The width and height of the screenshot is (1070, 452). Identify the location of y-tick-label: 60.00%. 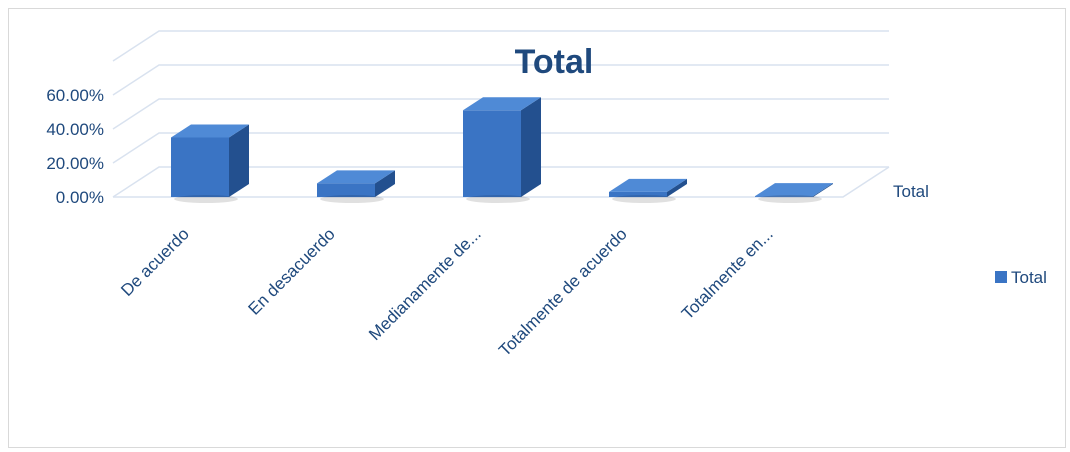
(75, 95).